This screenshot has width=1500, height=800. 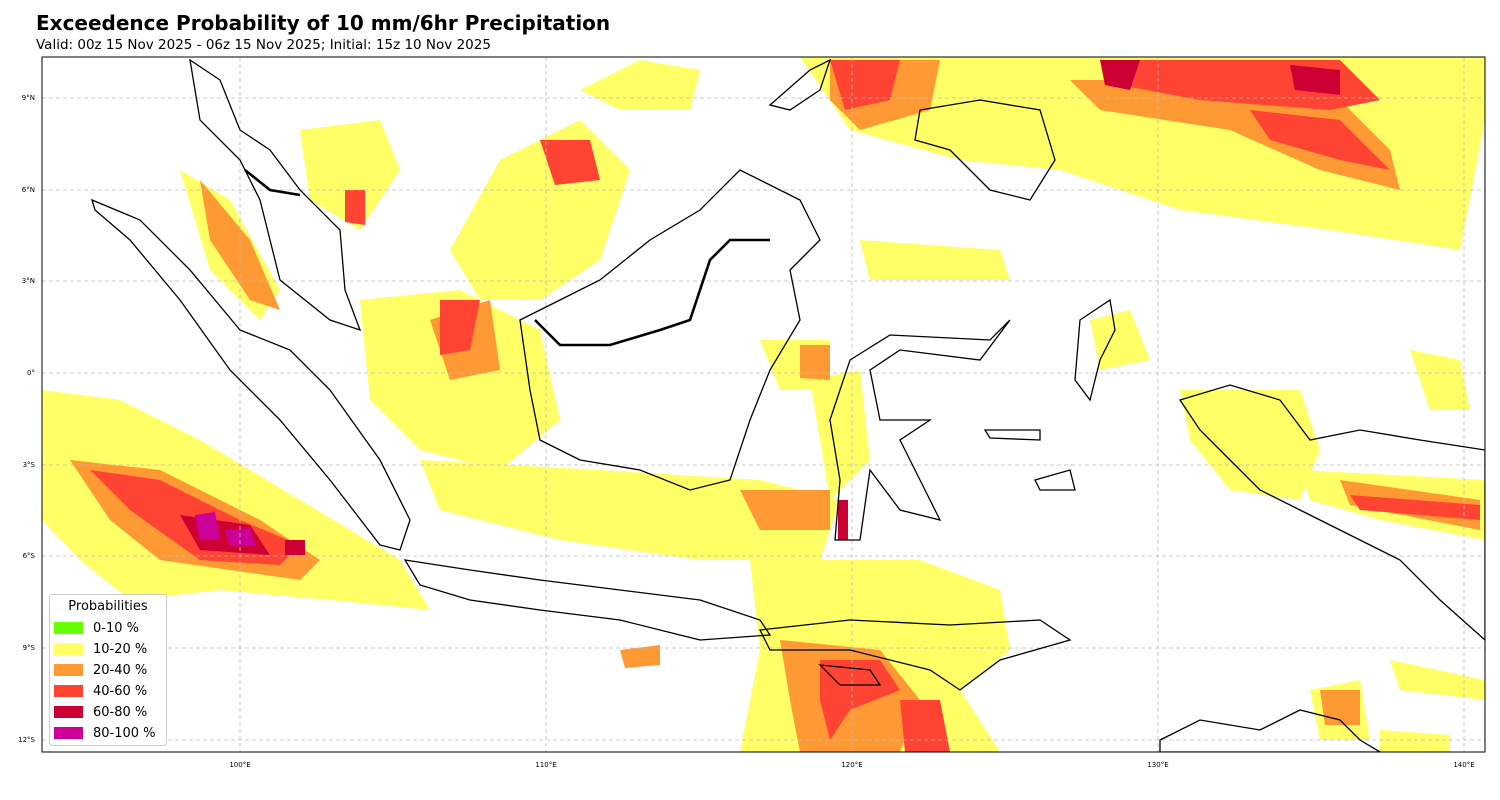 I want to click on seram-buru, so click(x=1012, y=435).